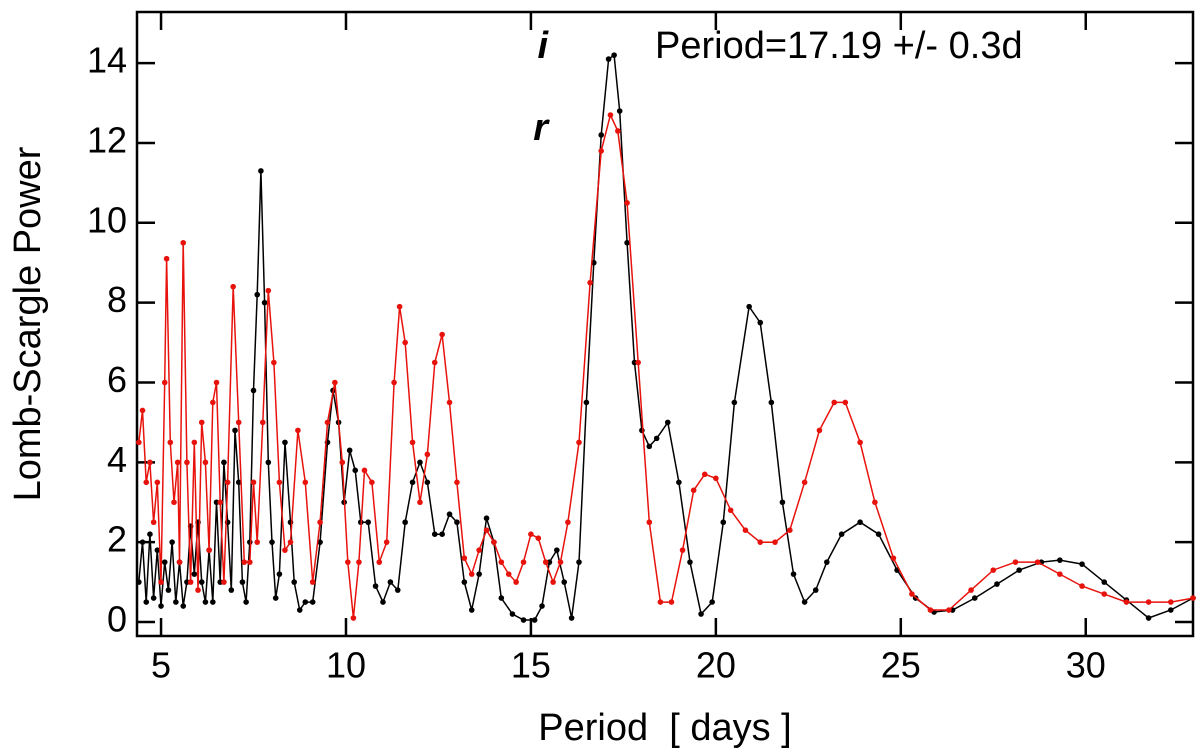  I want to click on x-tick-label: 10, so click(346, 665).